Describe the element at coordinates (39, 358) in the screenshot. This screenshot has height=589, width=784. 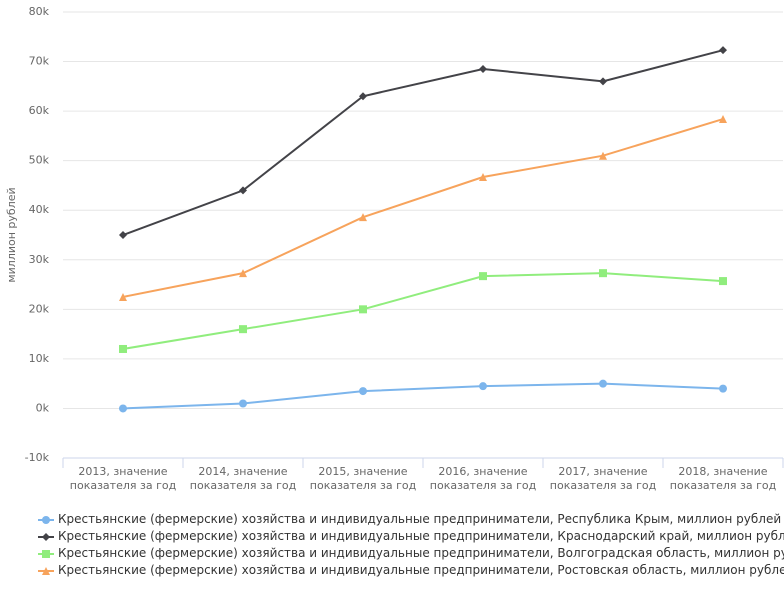
I see `y-tick-label: 10k` at that location.